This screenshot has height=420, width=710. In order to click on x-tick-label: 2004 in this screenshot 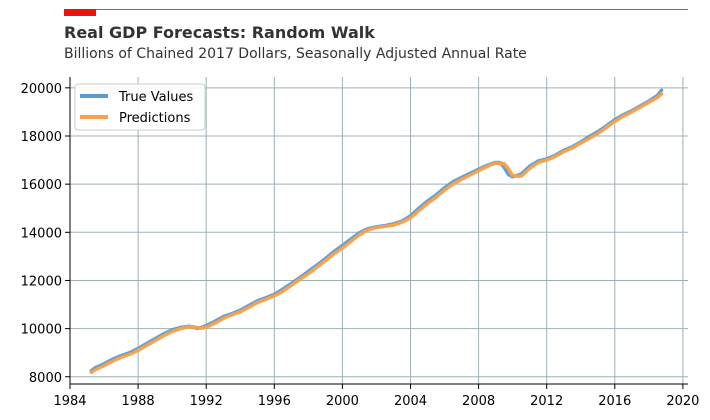, I will do `click(410, 401)`.